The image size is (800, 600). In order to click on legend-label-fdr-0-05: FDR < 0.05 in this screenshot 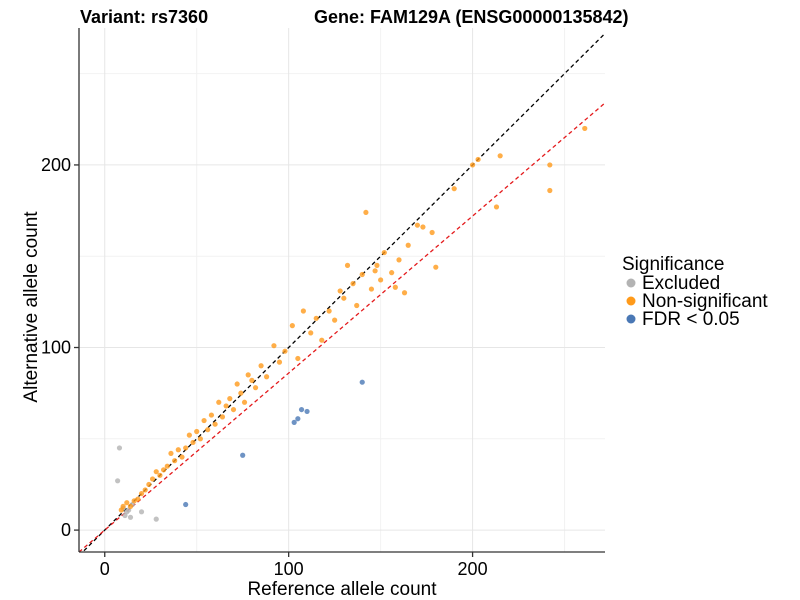, I will do `click(691, 319)`.